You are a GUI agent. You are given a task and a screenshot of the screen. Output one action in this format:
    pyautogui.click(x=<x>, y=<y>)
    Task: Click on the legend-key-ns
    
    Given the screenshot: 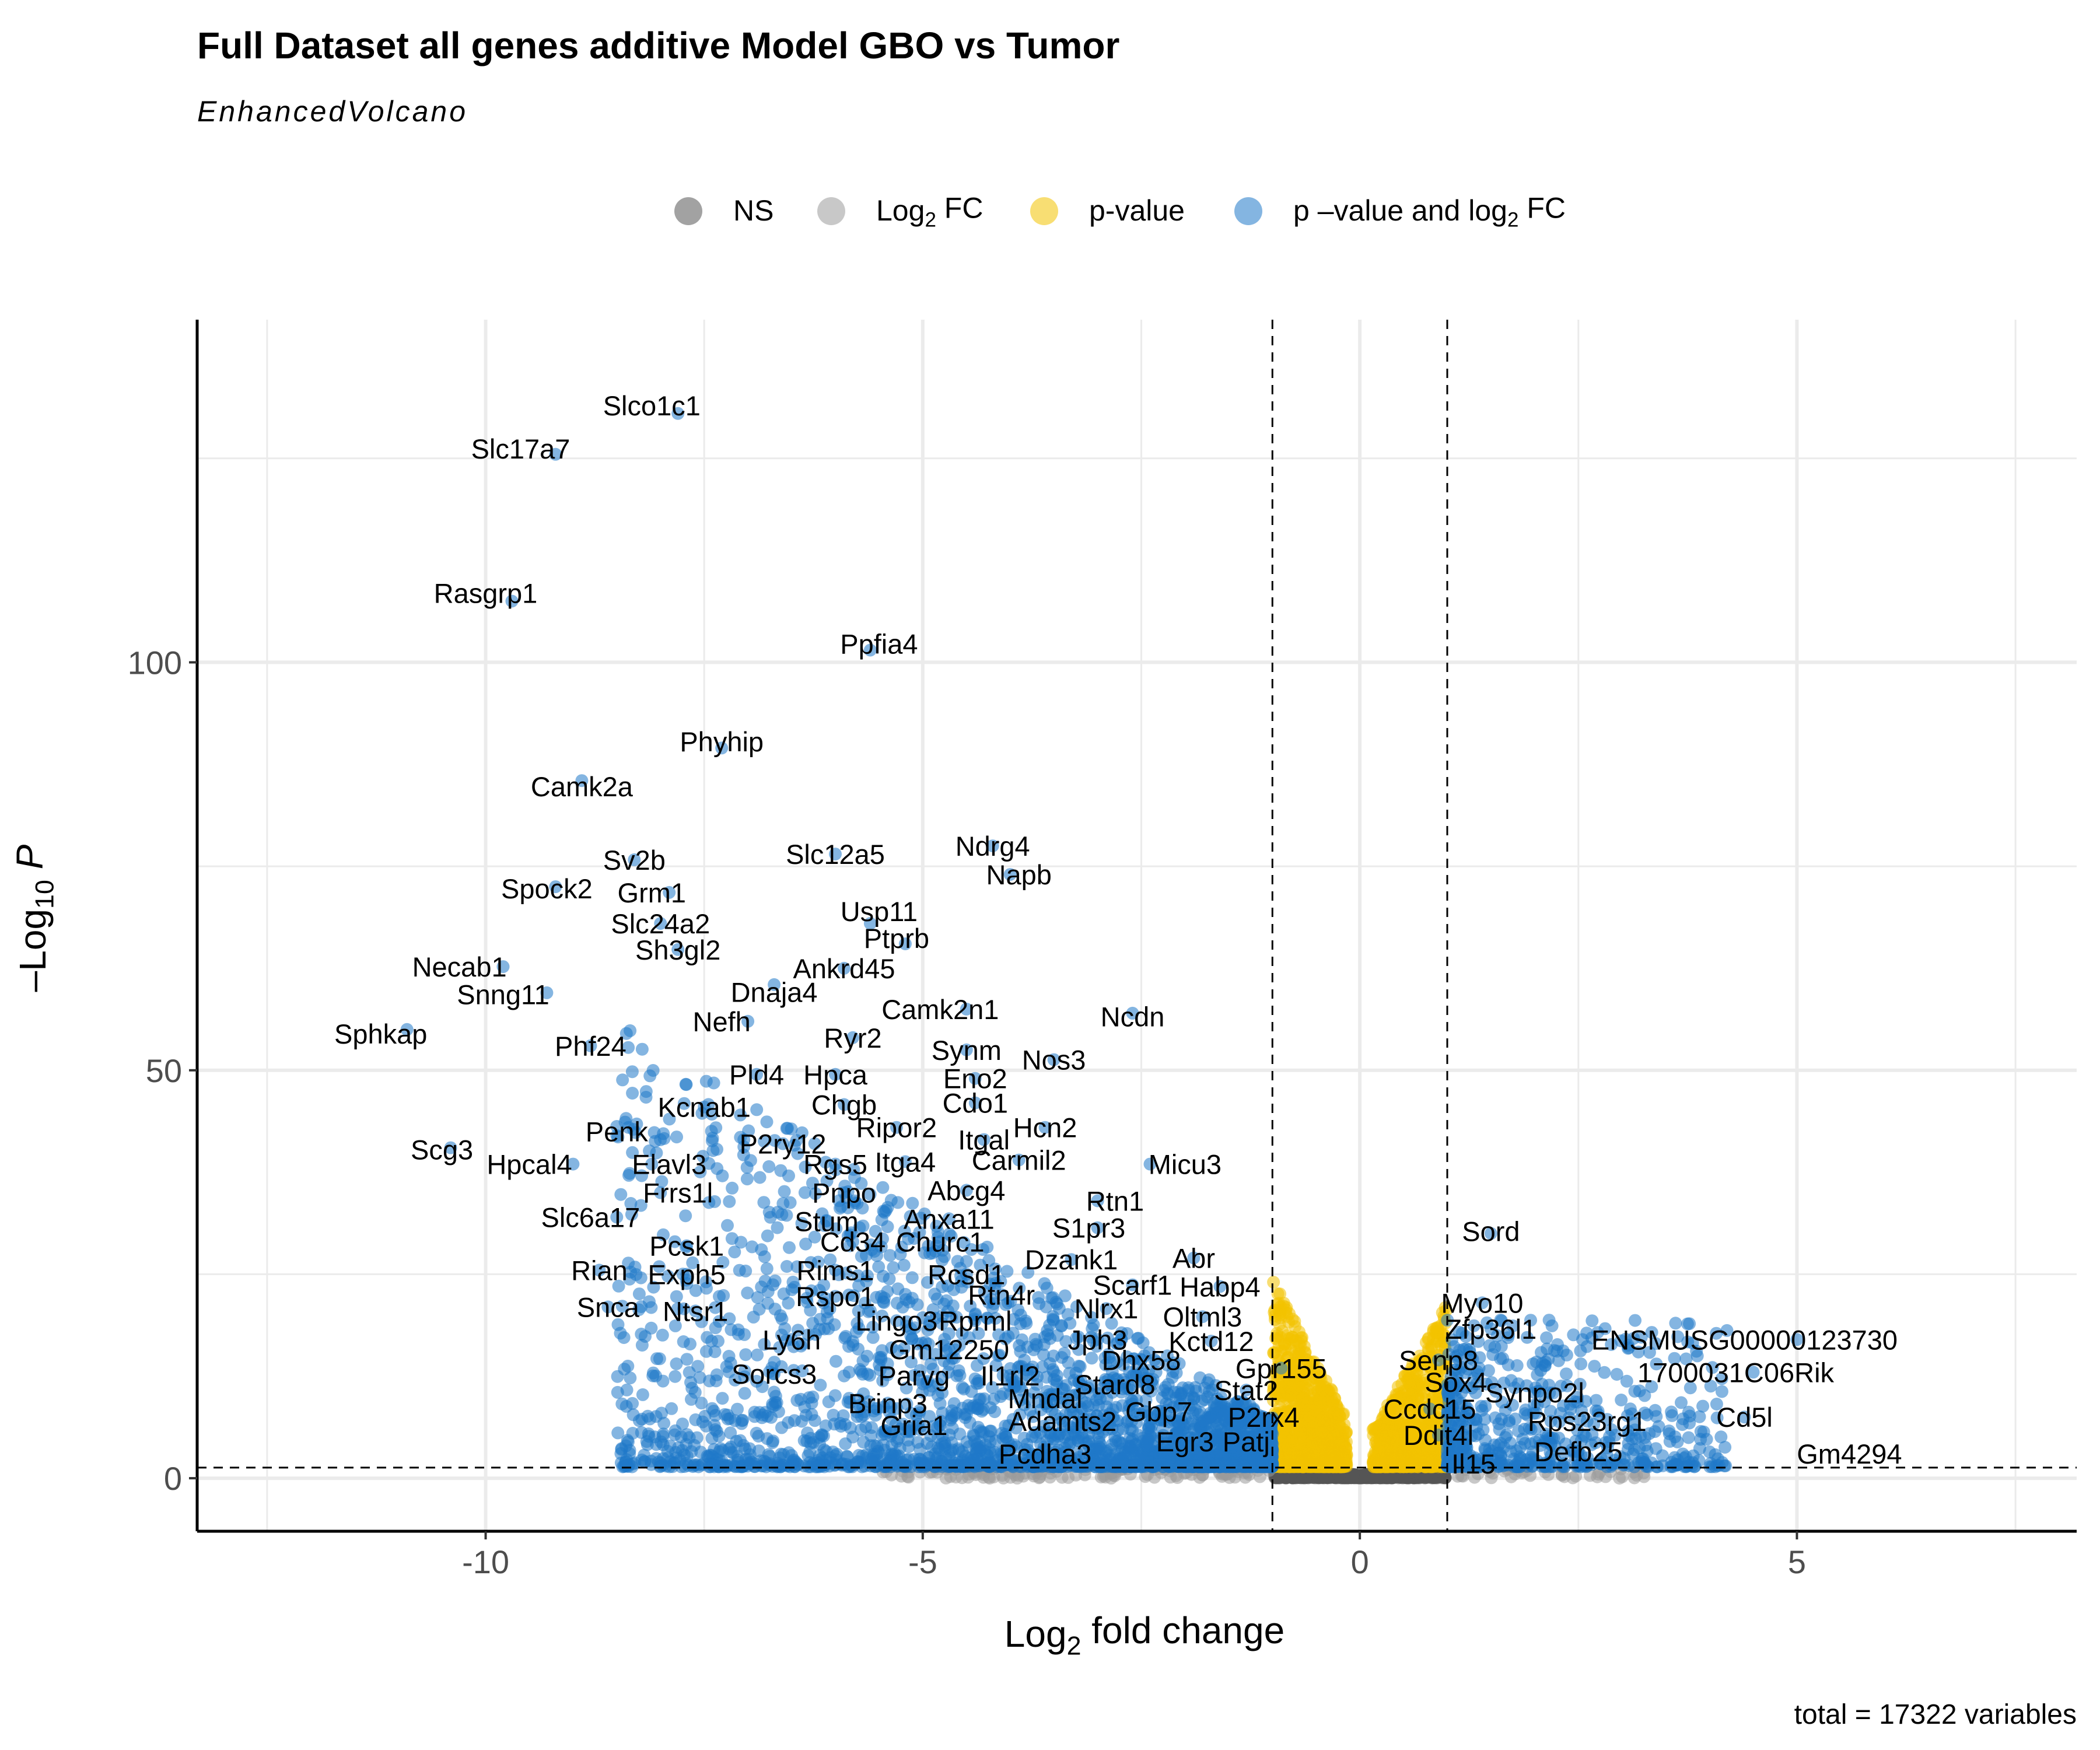 What is the action you would take?
    pyautogui.click(x=688, y=211)
    